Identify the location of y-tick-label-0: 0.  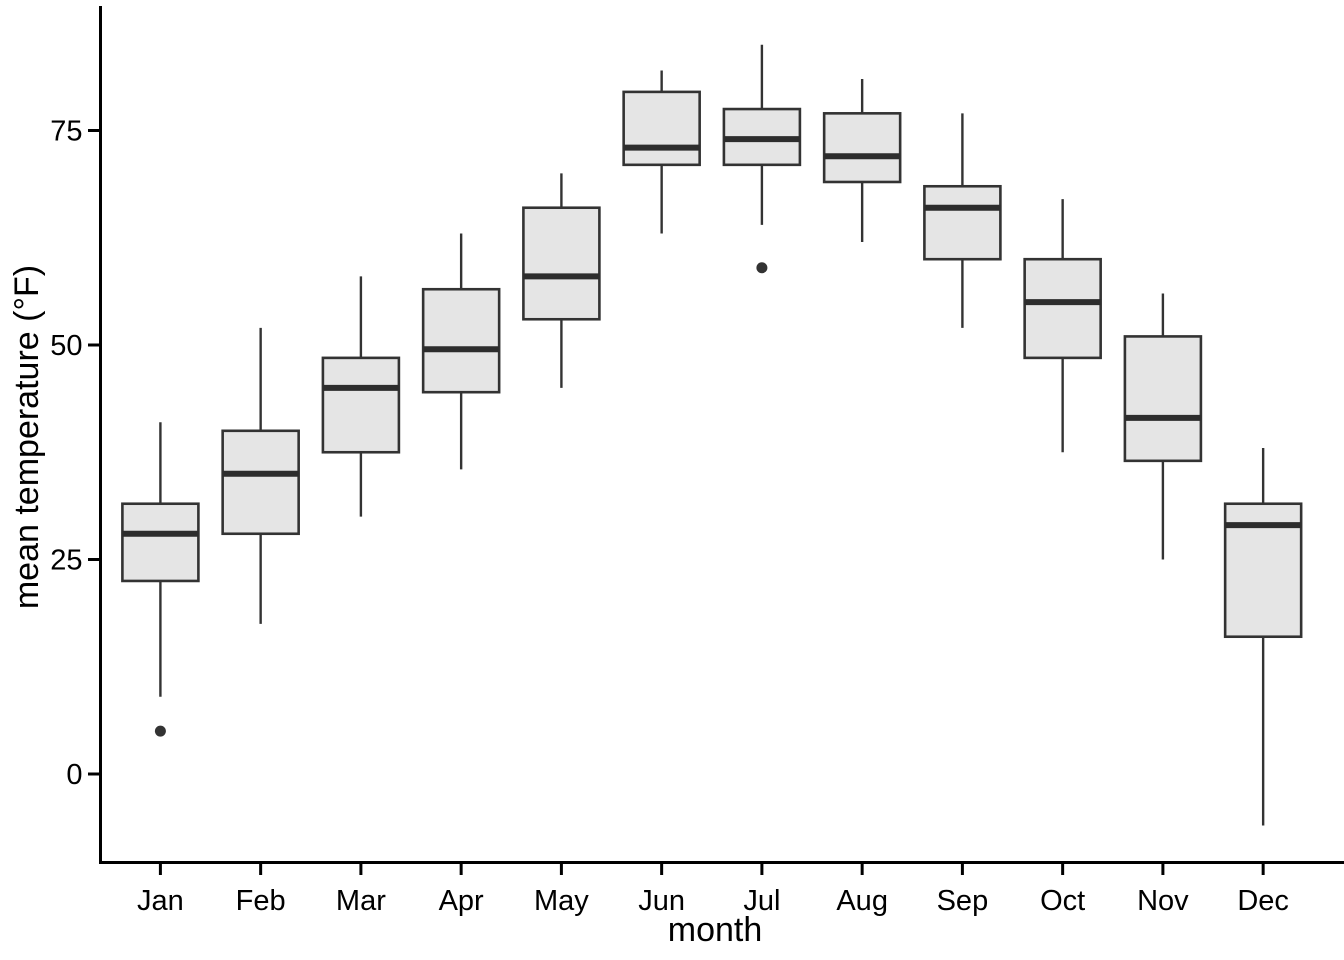
(74, 775).